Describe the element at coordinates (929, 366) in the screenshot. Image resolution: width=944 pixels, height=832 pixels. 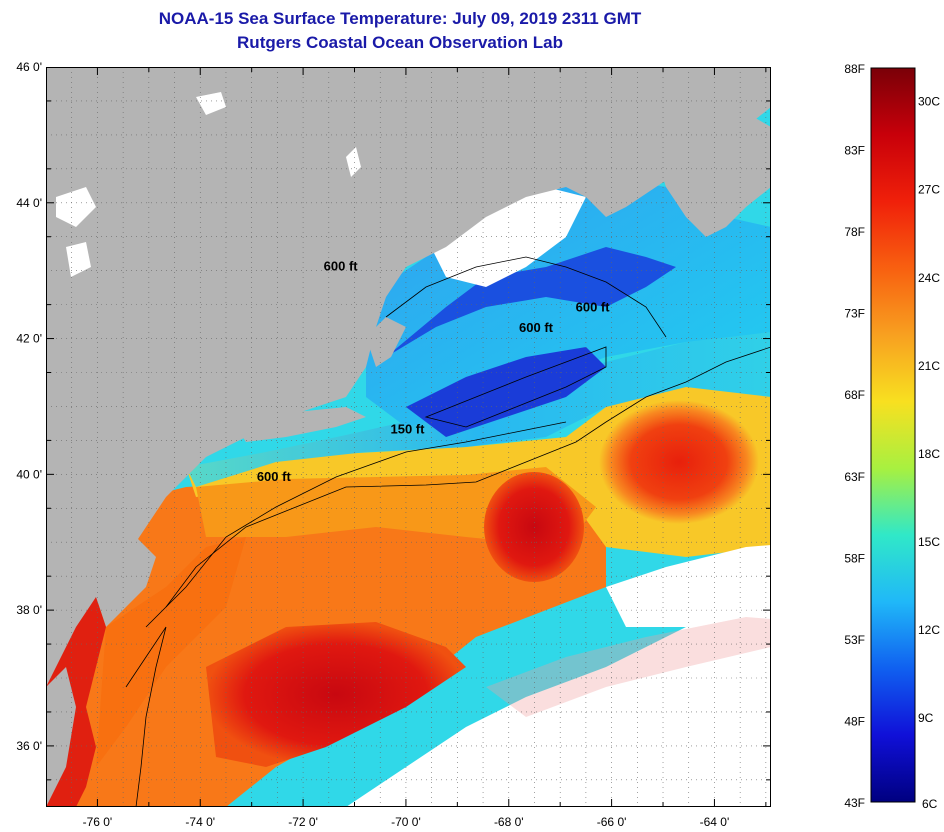
I see `colorbar-celsius-label: 21C` at that location.